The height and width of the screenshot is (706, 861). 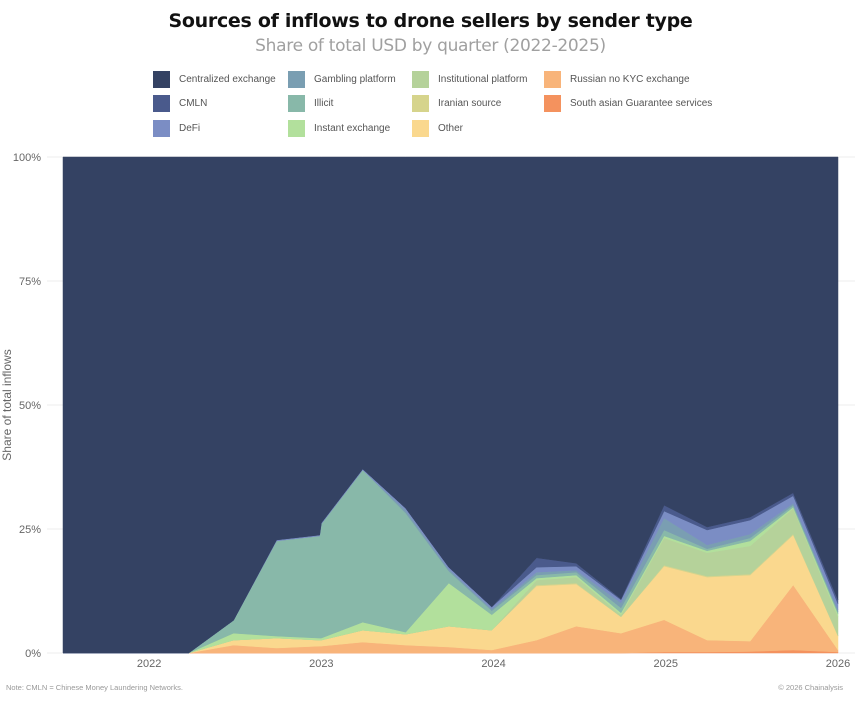 I want to click on legend-label: CMLN, so click(x=193, y=103).